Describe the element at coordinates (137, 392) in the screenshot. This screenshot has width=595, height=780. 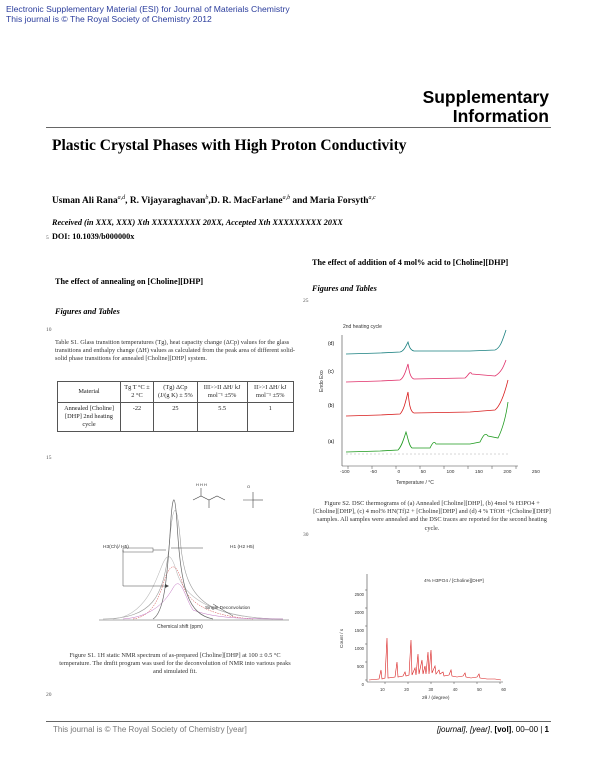
I see `table-header-cell: Tg T °C ± 2 °C` at that location.